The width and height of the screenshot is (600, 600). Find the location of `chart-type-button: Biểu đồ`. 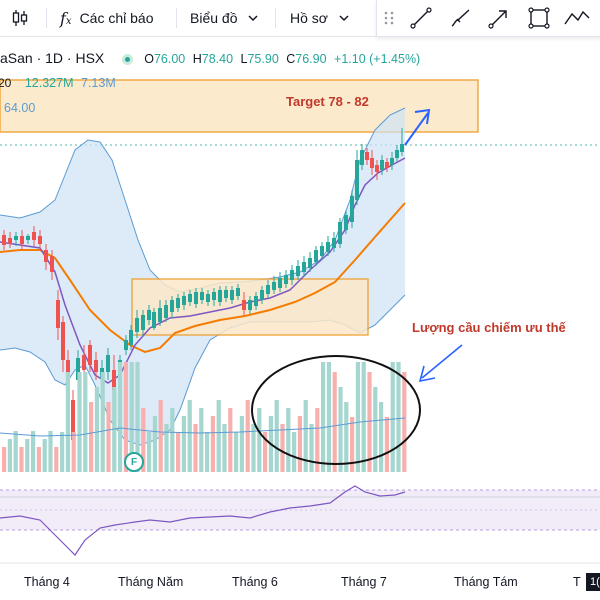

chart-type-button: Biểu đồ is located at coordinates (224, 18).